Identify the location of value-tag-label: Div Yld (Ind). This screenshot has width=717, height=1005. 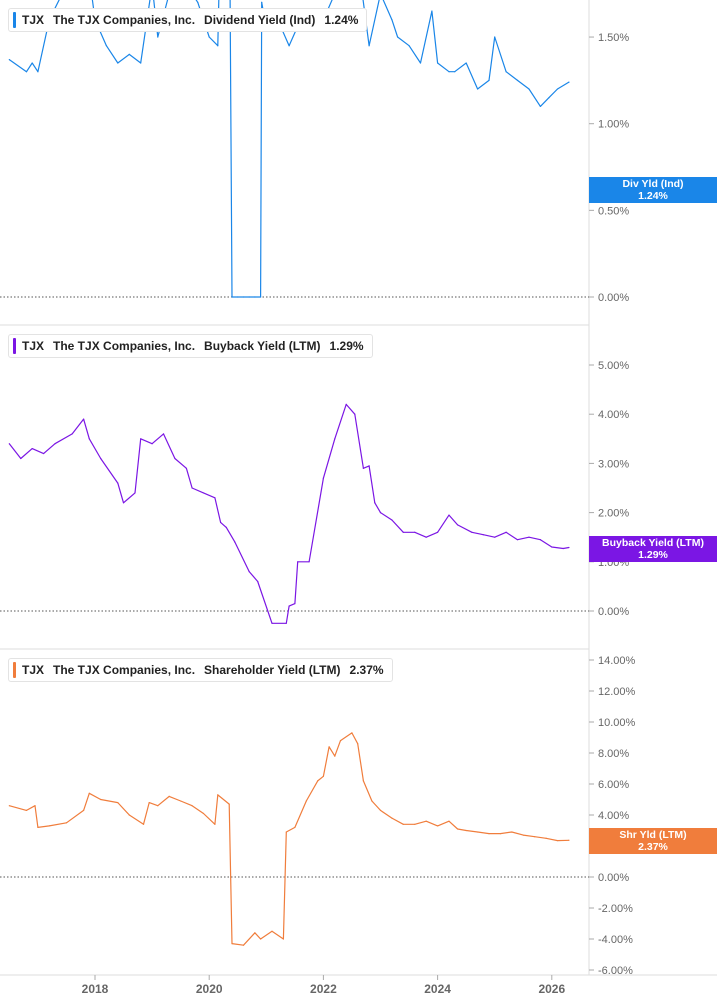
(653, 184).